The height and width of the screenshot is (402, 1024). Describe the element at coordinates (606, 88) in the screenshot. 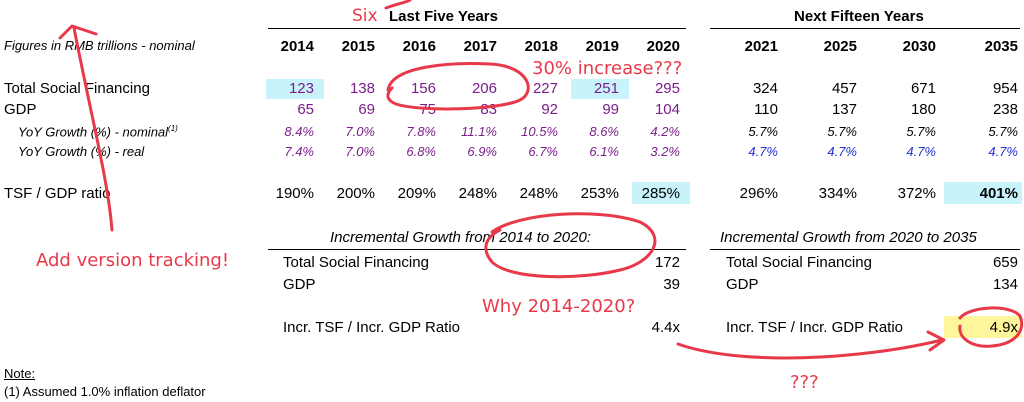

I see `tsf-2019: 251` at that location.